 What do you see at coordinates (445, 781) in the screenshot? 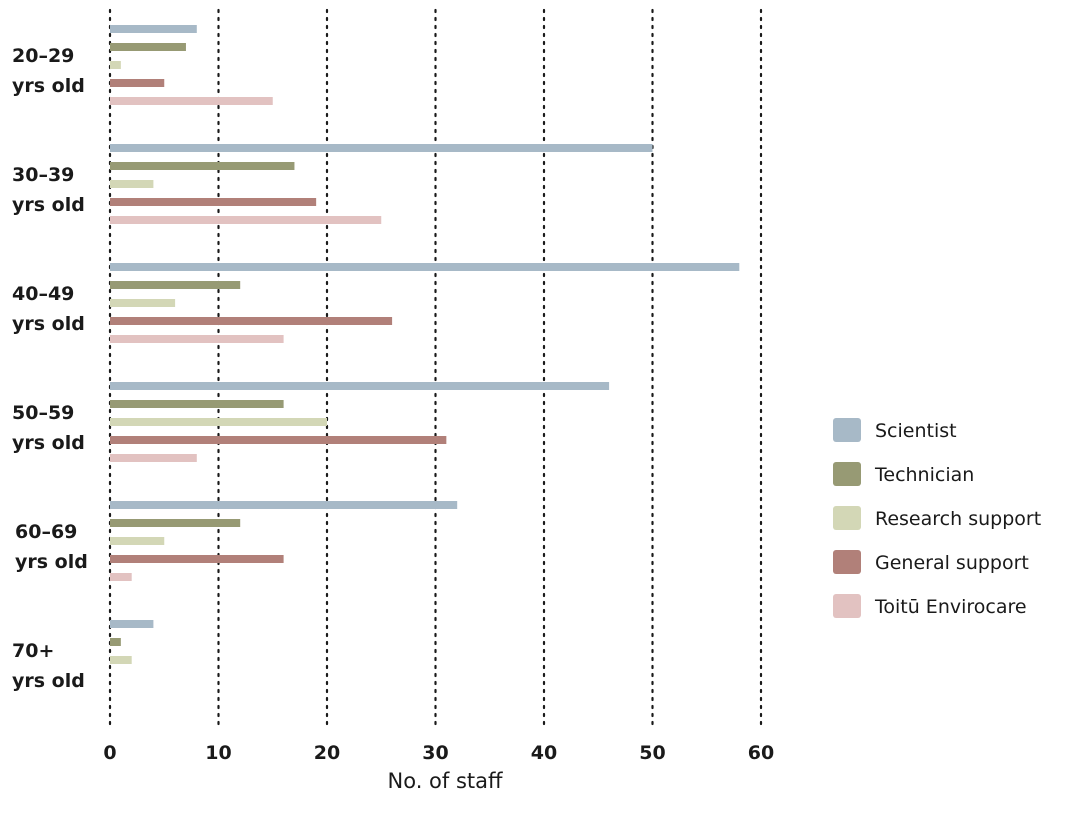
I see `x-axis-title: No. of staff` at bounding box center [445, 781].